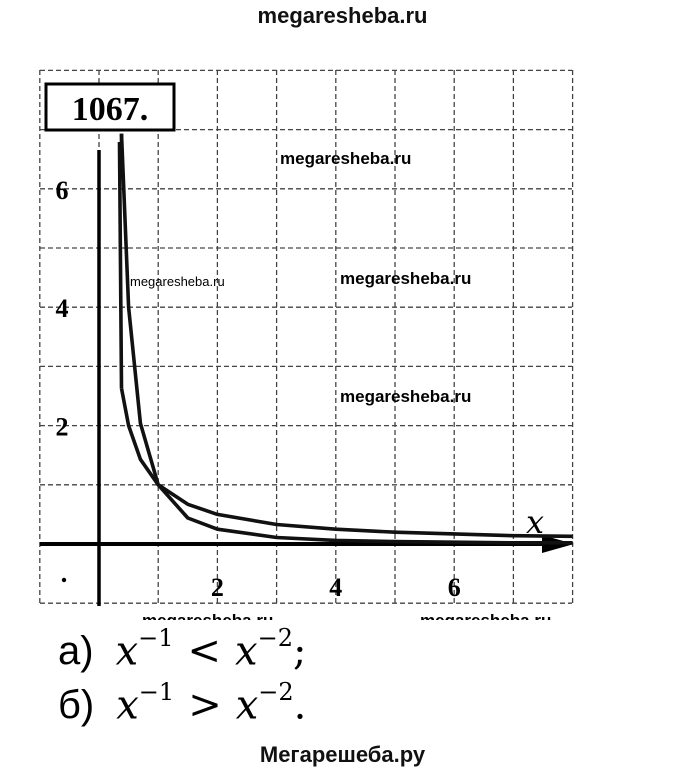  Describe the element at coordinates (300, 705) in the screenshot. I see `answer-b-end: .` at that location.